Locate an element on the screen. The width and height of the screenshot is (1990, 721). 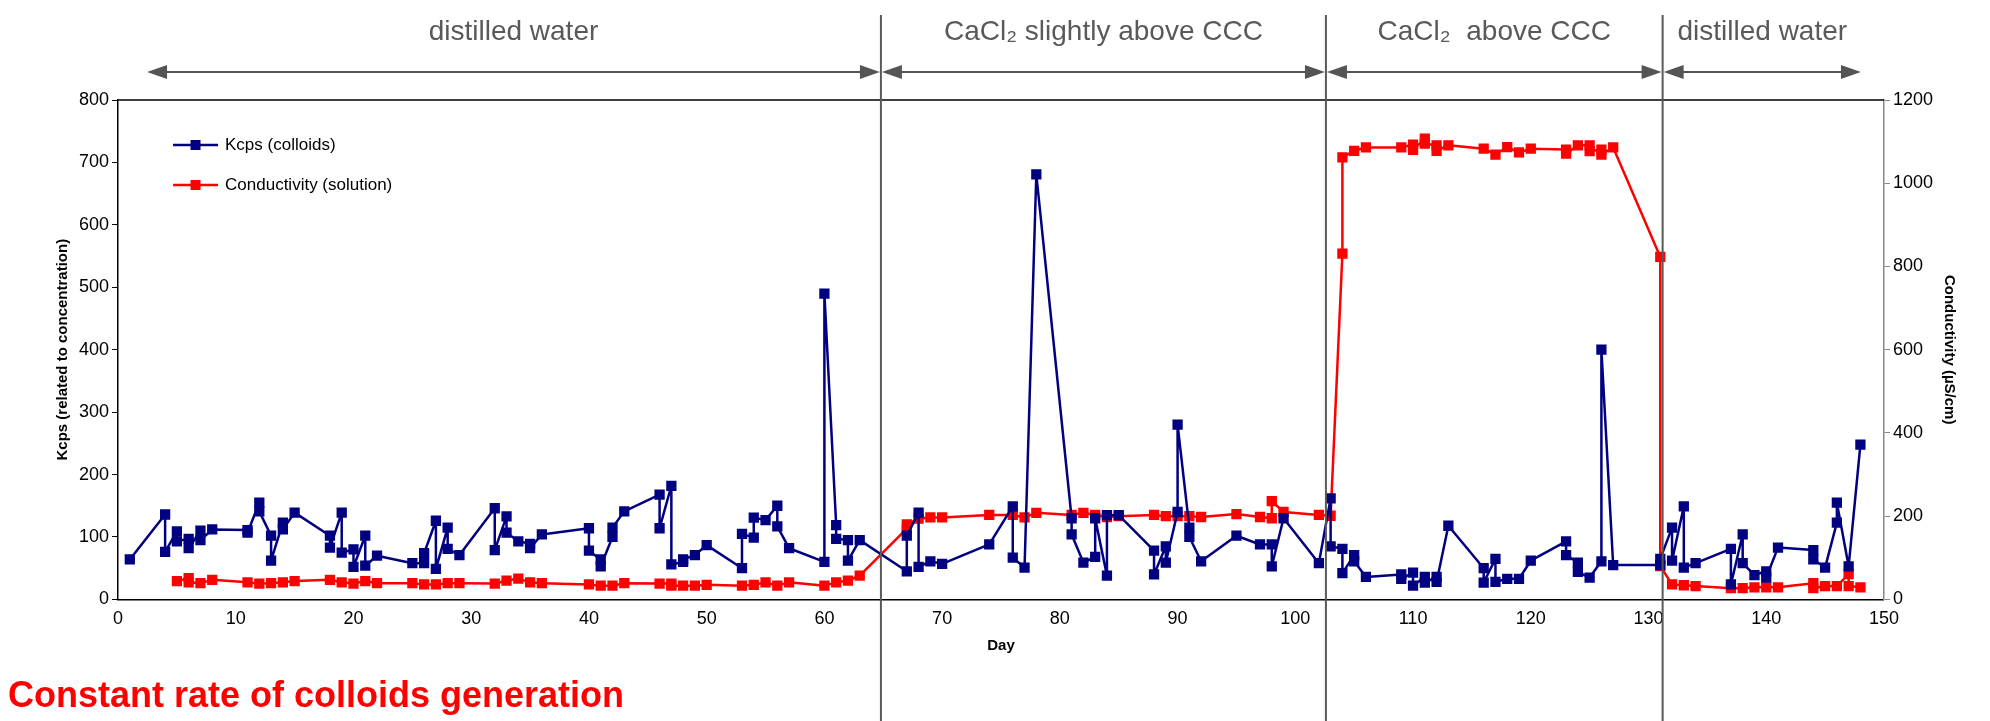
x-tick-label: 150 is located at coordinates (1883, 618).